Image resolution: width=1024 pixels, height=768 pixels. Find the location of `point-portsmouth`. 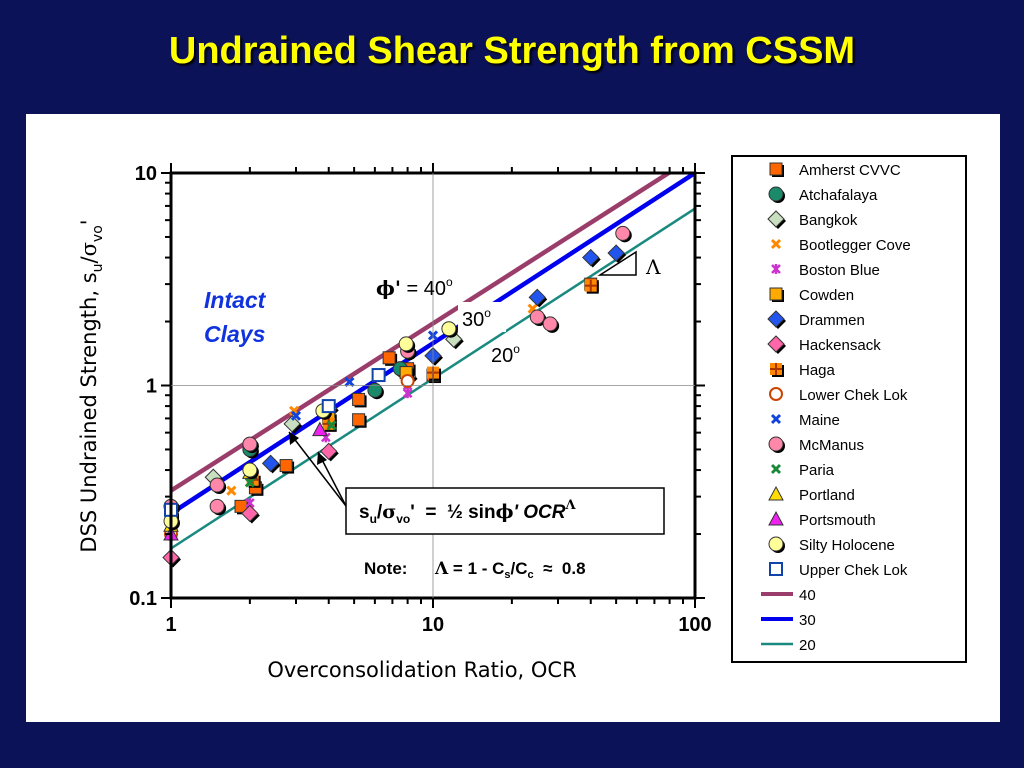

point-portsmouth is located at coordinates (320, 429).